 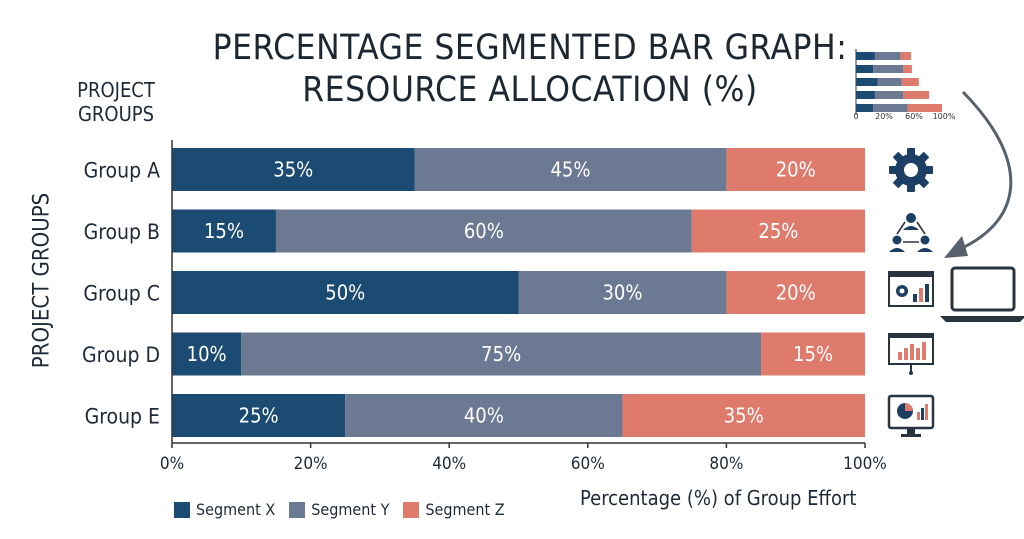 What do you see at coordinates (865, 464) in the screenshot?
I see `x-tick-label-5: 100%` at bounding box center [865, 464].